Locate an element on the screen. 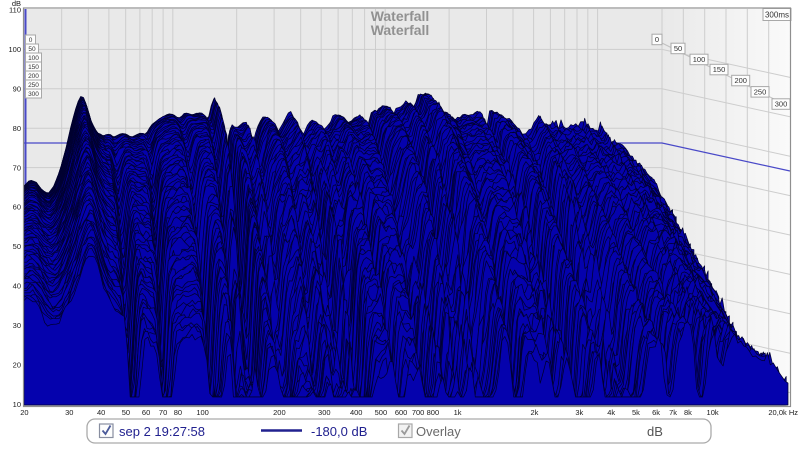 The image size is (800, 450). svg-text: 3k is located at coordinates (579, 412).